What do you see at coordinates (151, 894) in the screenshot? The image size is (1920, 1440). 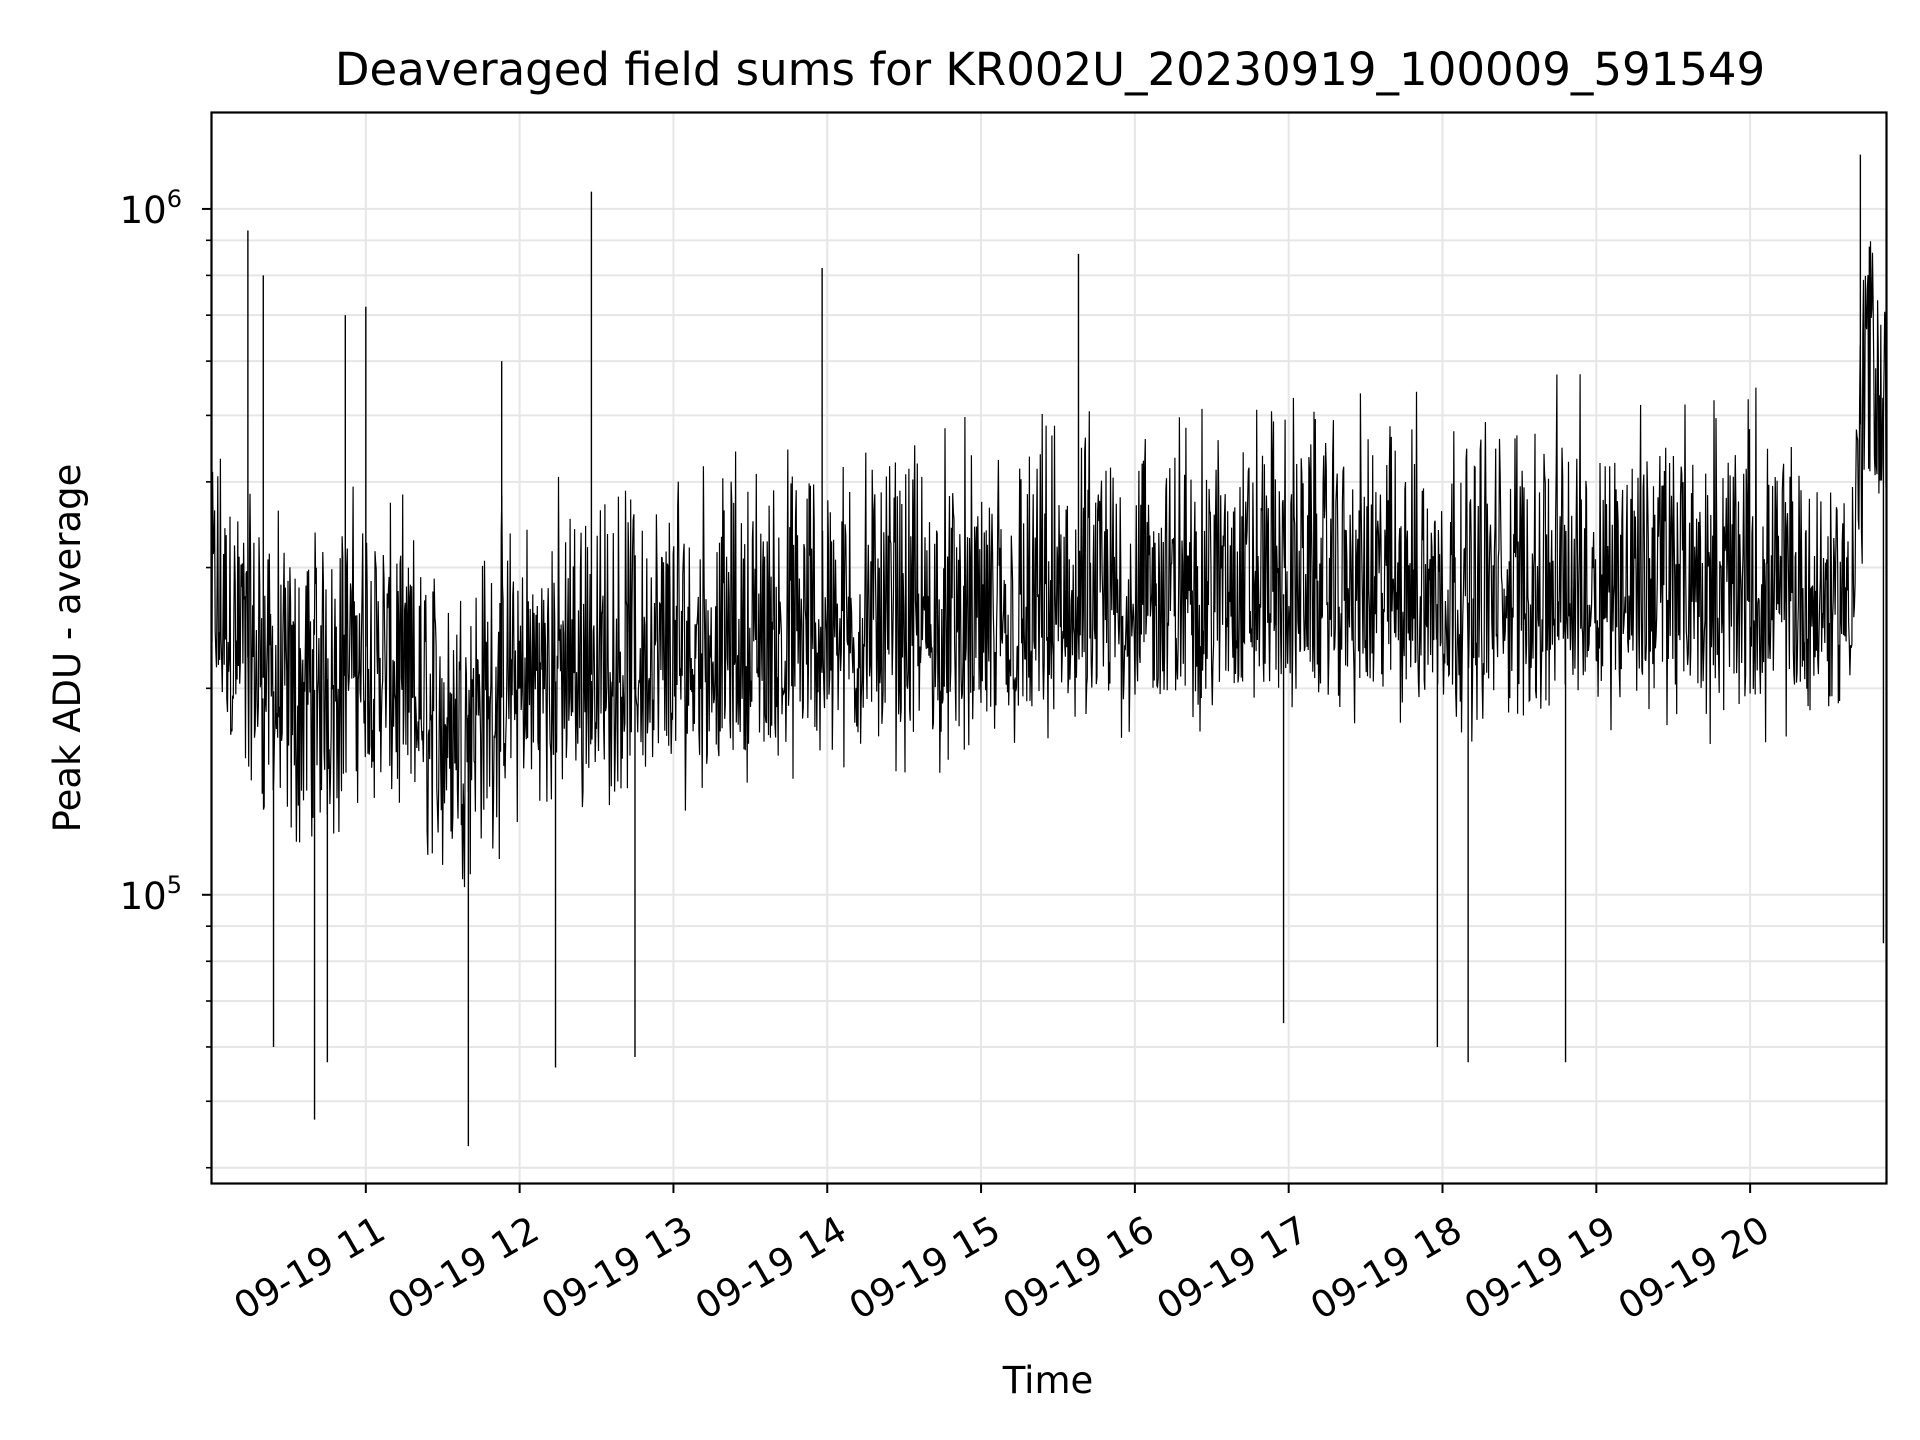 I see `y-tick-label: 10⁵` at bounding box center [151, 894].